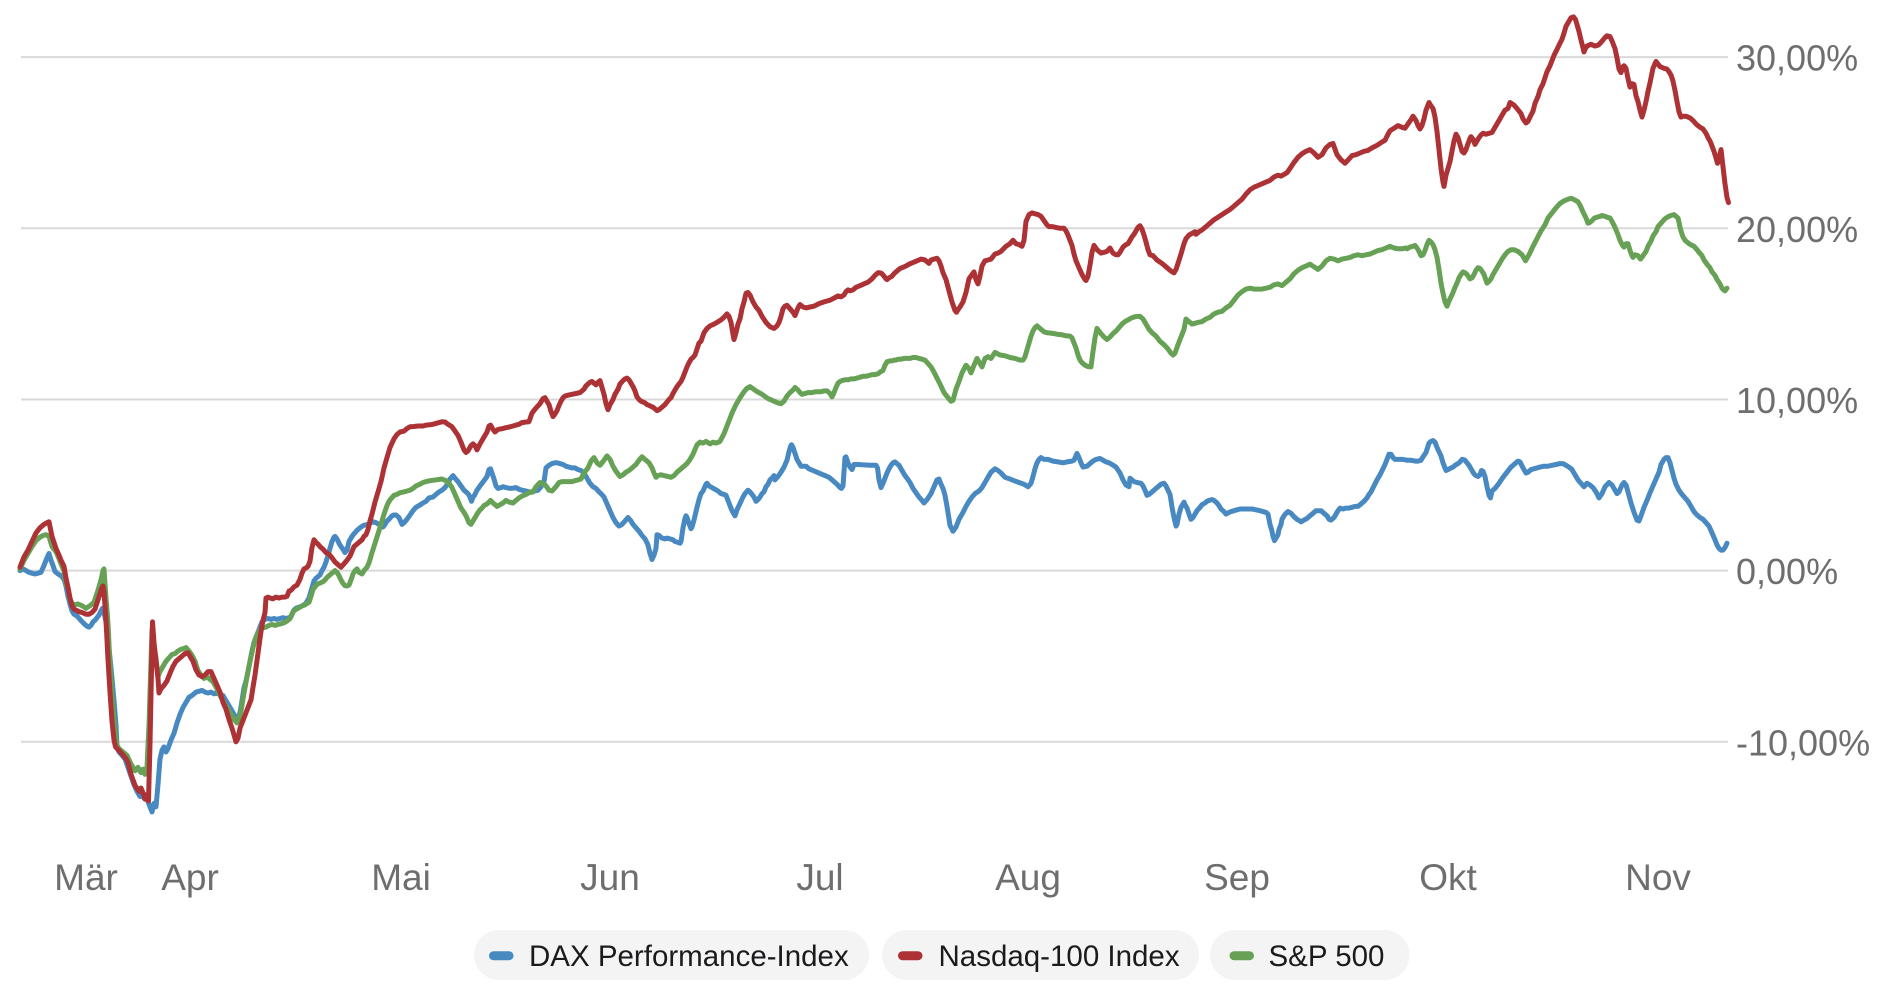 The height and width of the screenshot is (998, 1879). I want to click on svg-text: S&P 500, so click(1327, 956).